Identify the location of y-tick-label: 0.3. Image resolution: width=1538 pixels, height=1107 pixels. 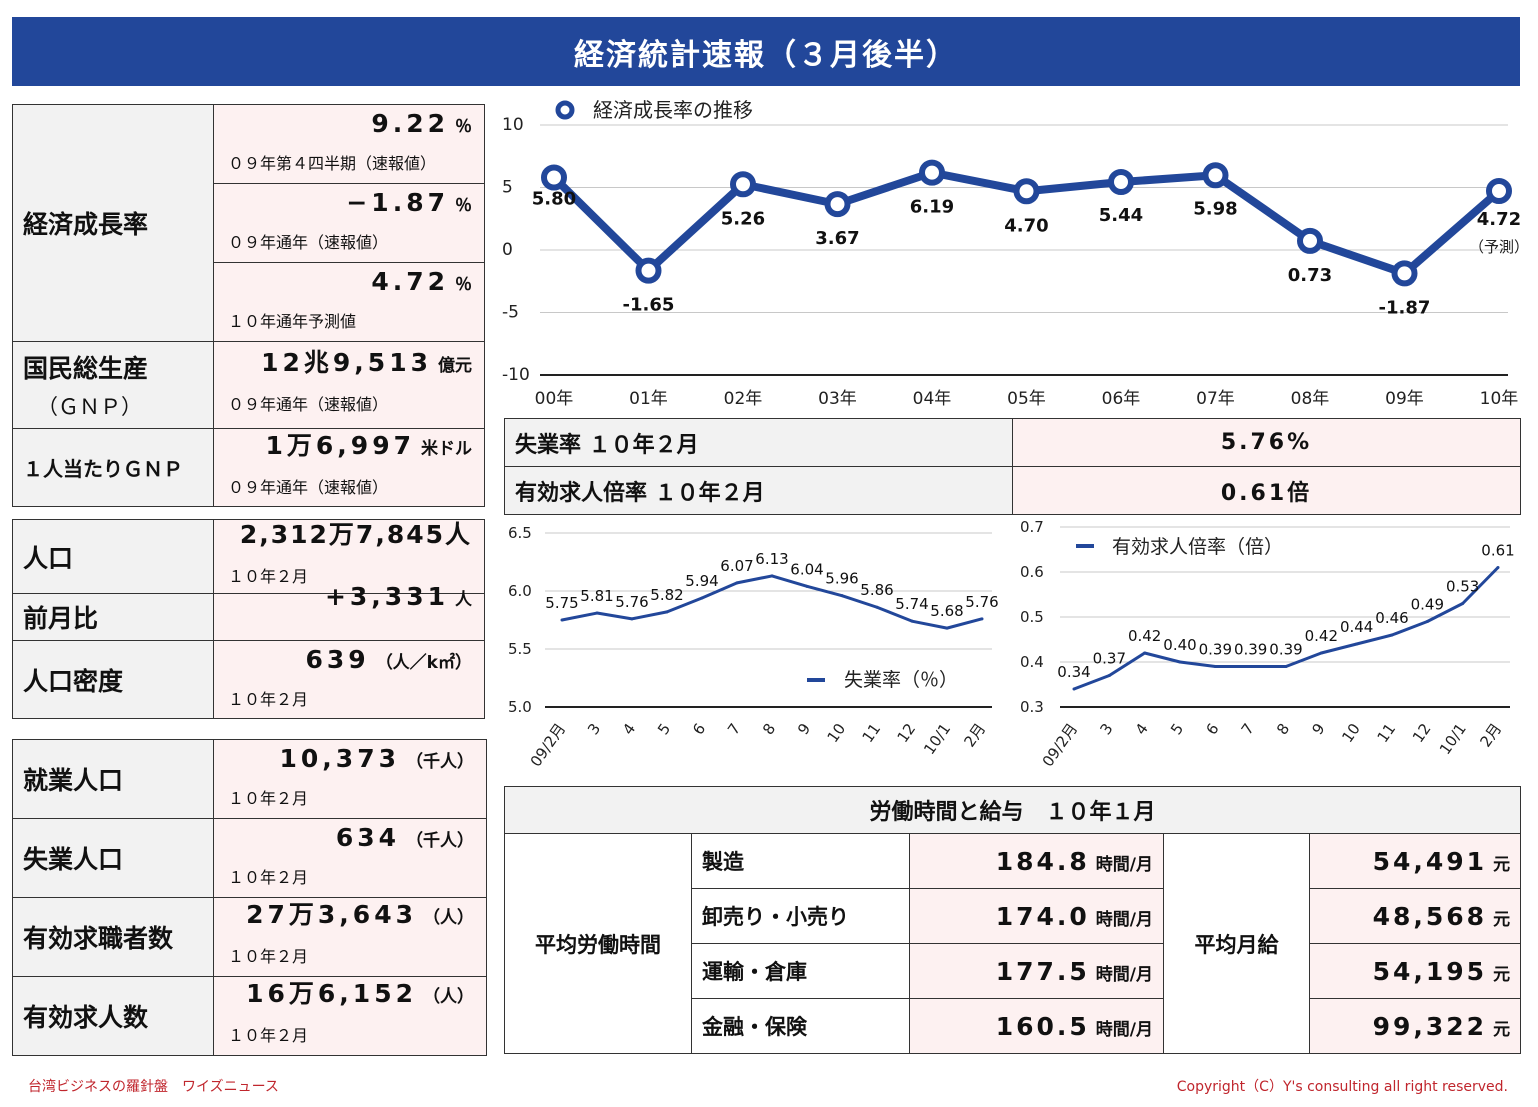
(1032, 707).